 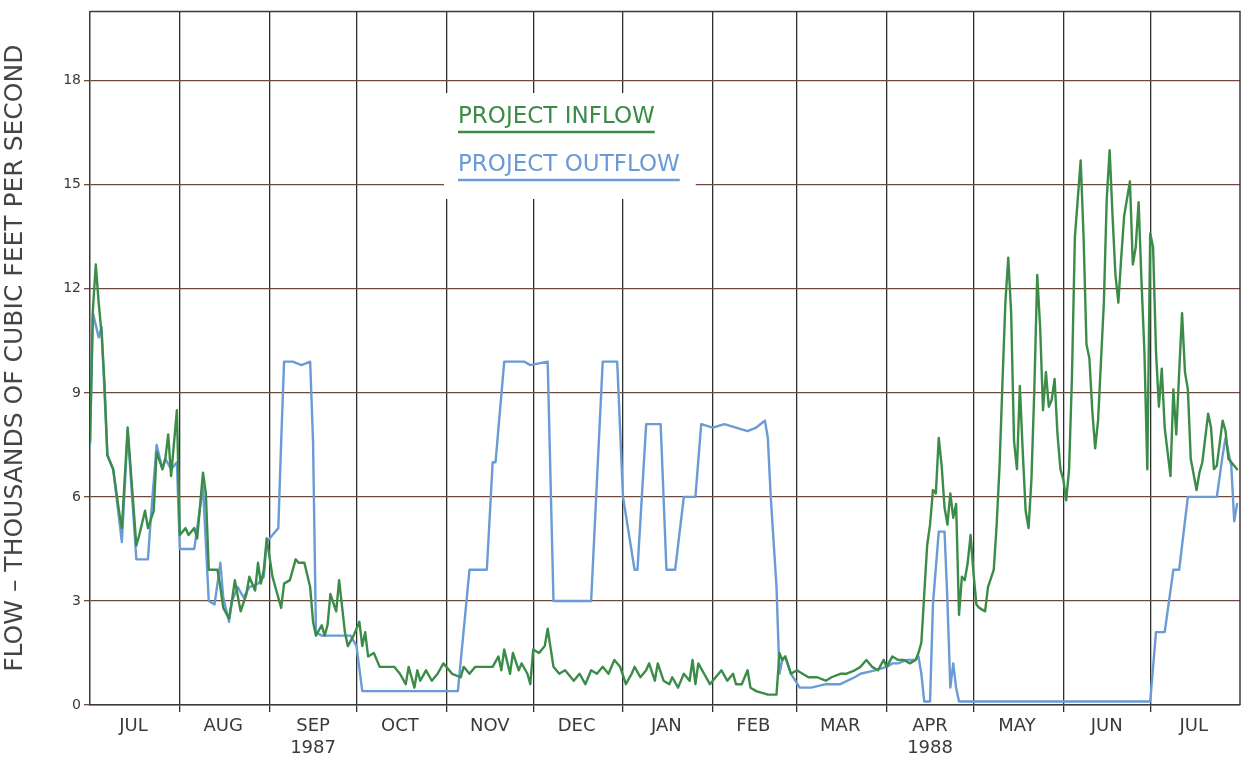 What do you see at coordinates (569, 162) in the screenshot?
I see `text: PROJECT OUTFLOW` at bounding box center [569, 162].